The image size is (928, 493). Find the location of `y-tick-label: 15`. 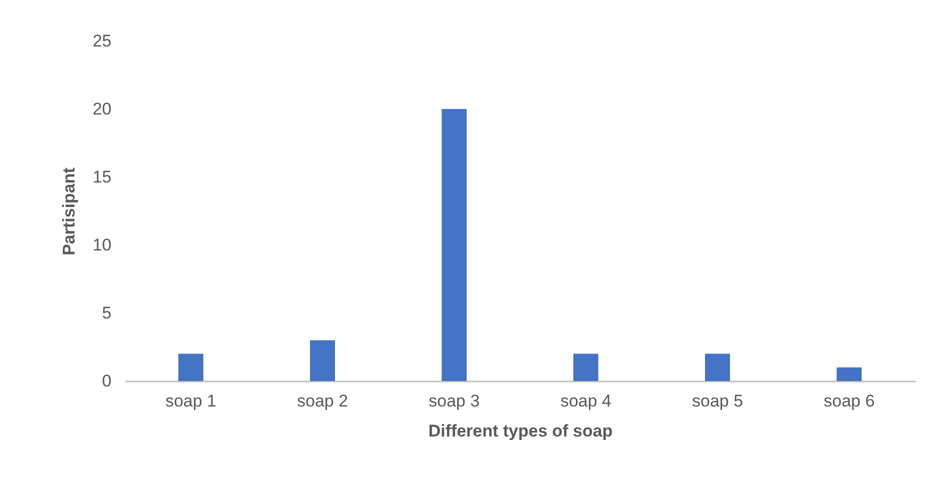

y-tick-label: 15 is located at coordinates (102, 177).